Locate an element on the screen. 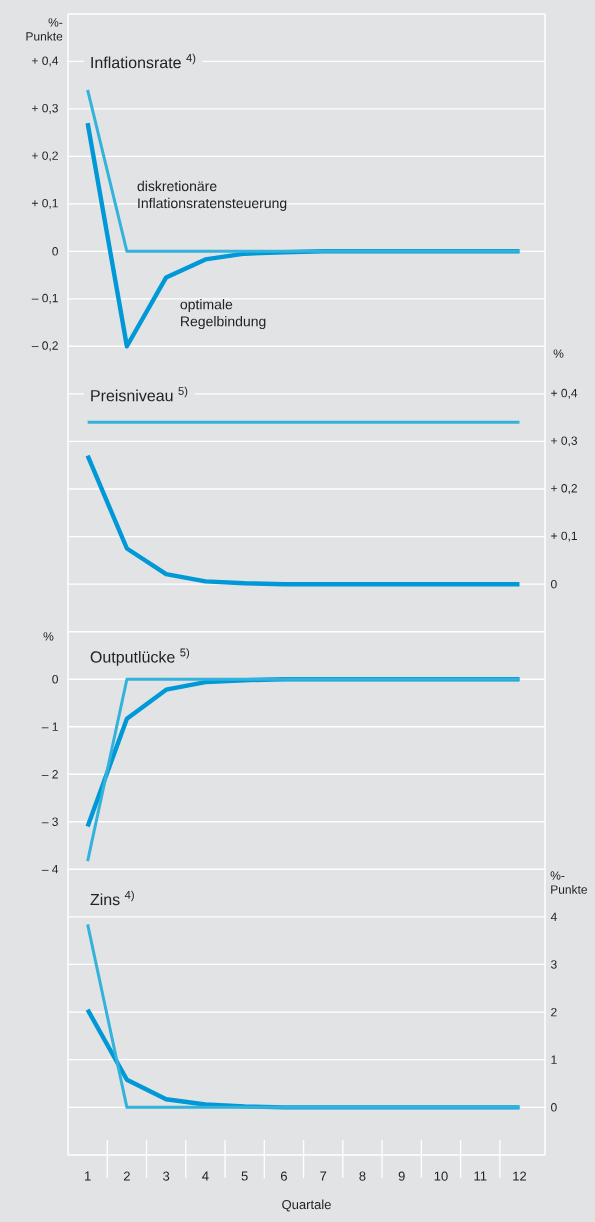 The height and width of the screenshot is (1222, 595). y2-tick-label: + 0,3 is located at coordinates (564, 441).